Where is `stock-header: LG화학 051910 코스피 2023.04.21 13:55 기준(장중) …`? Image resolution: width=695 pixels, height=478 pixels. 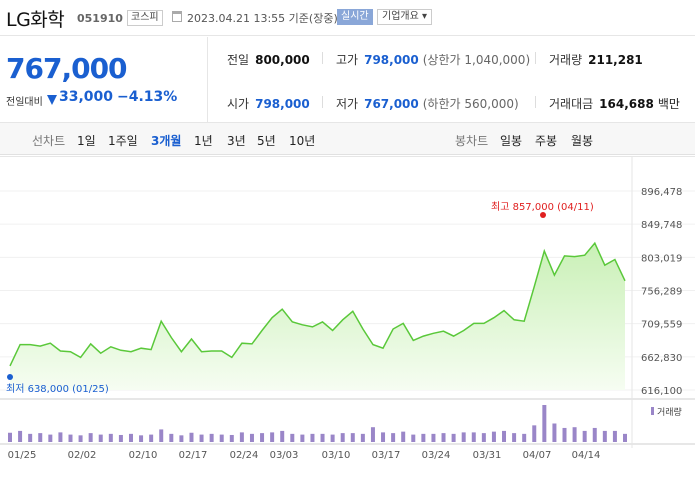
stock-header: LG화학 051910 코스피 2023.04.21 13:55 기준(장중) … is located at coordinates (347, 18).